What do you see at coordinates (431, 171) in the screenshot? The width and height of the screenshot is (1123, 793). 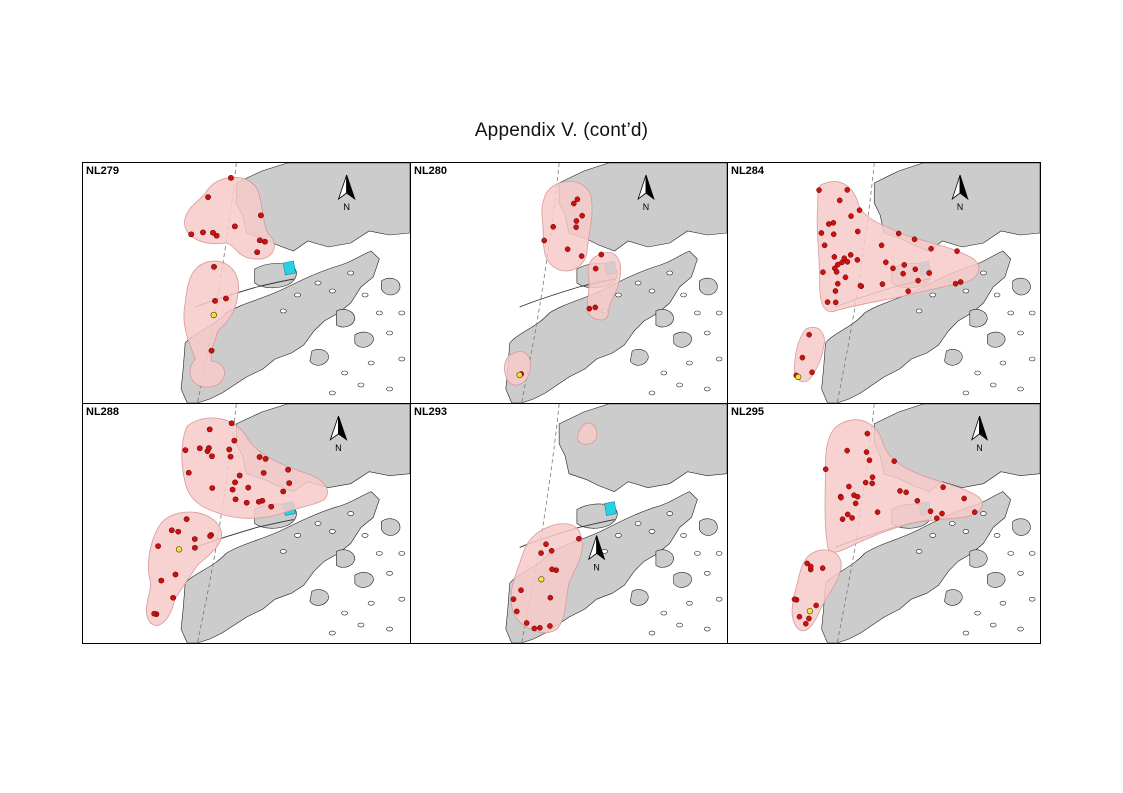 I see `panel-id-label: NL280` at bounding box center [431, 171].